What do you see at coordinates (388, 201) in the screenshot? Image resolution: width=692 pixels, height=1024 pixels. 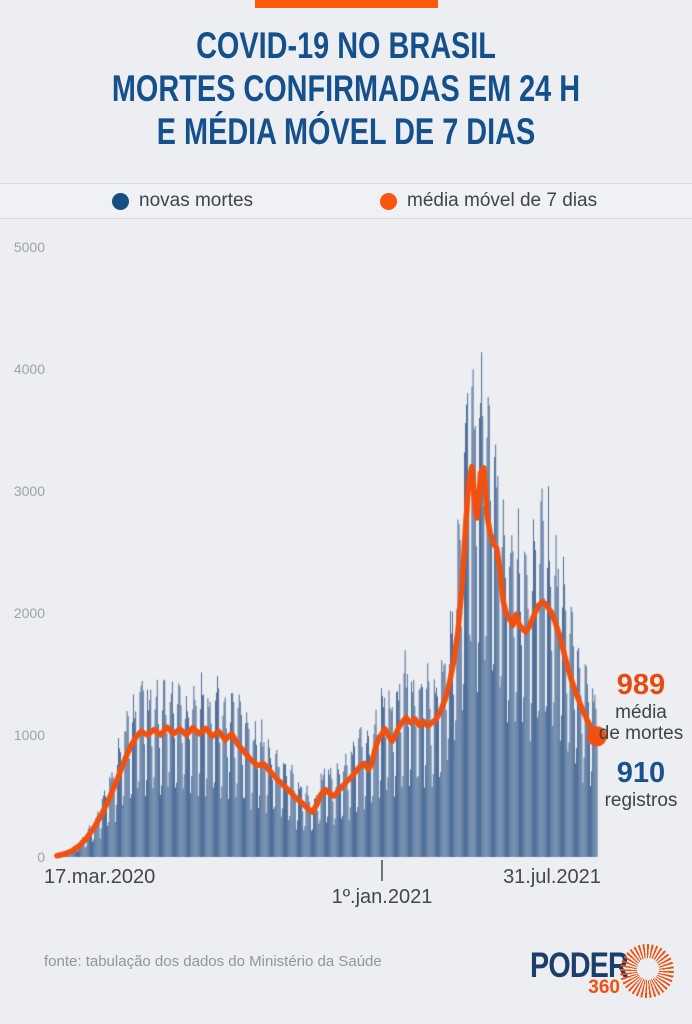 I see `orange-circle-icon` at bounding box center [388, 201].